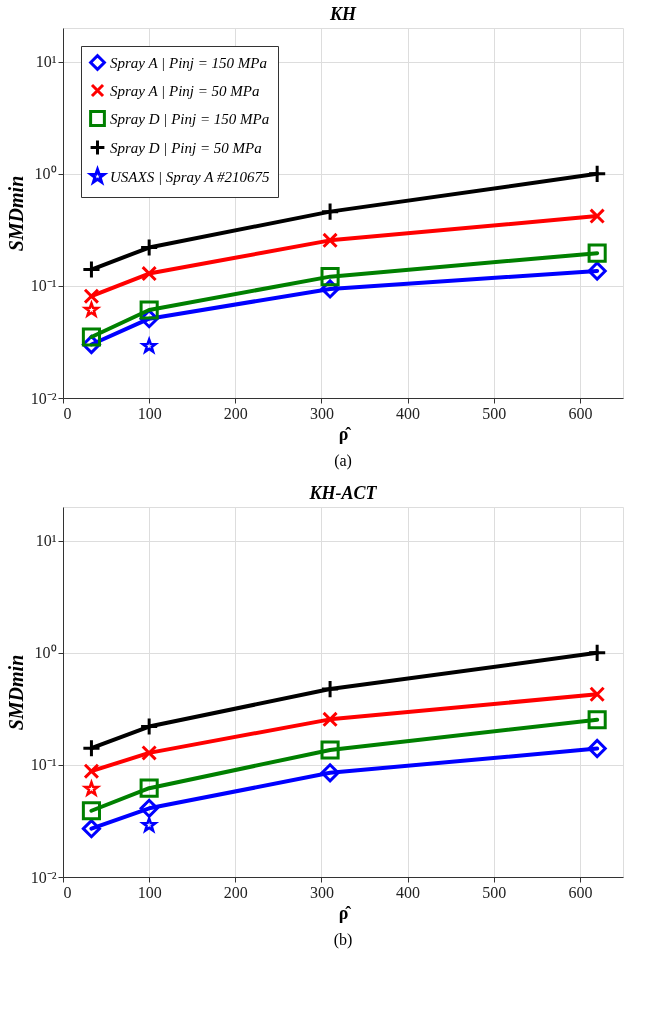  What do you see at coordinates (190, 176) in the screenshot?
I see `legend-label: USAXS | Spray A #210675` at bounding box center [190, 176].